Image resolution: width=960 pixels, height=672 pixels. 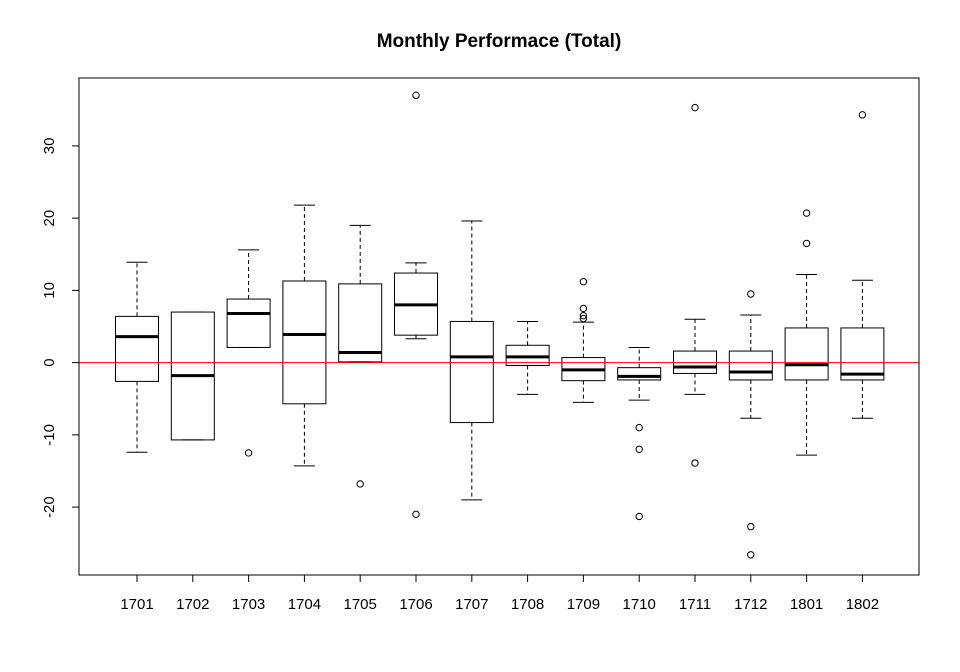 What do you see at coordinates (248, 604) in the screenshot?
I see `x-tick-label: 1703` at bounding box center [248, 604].